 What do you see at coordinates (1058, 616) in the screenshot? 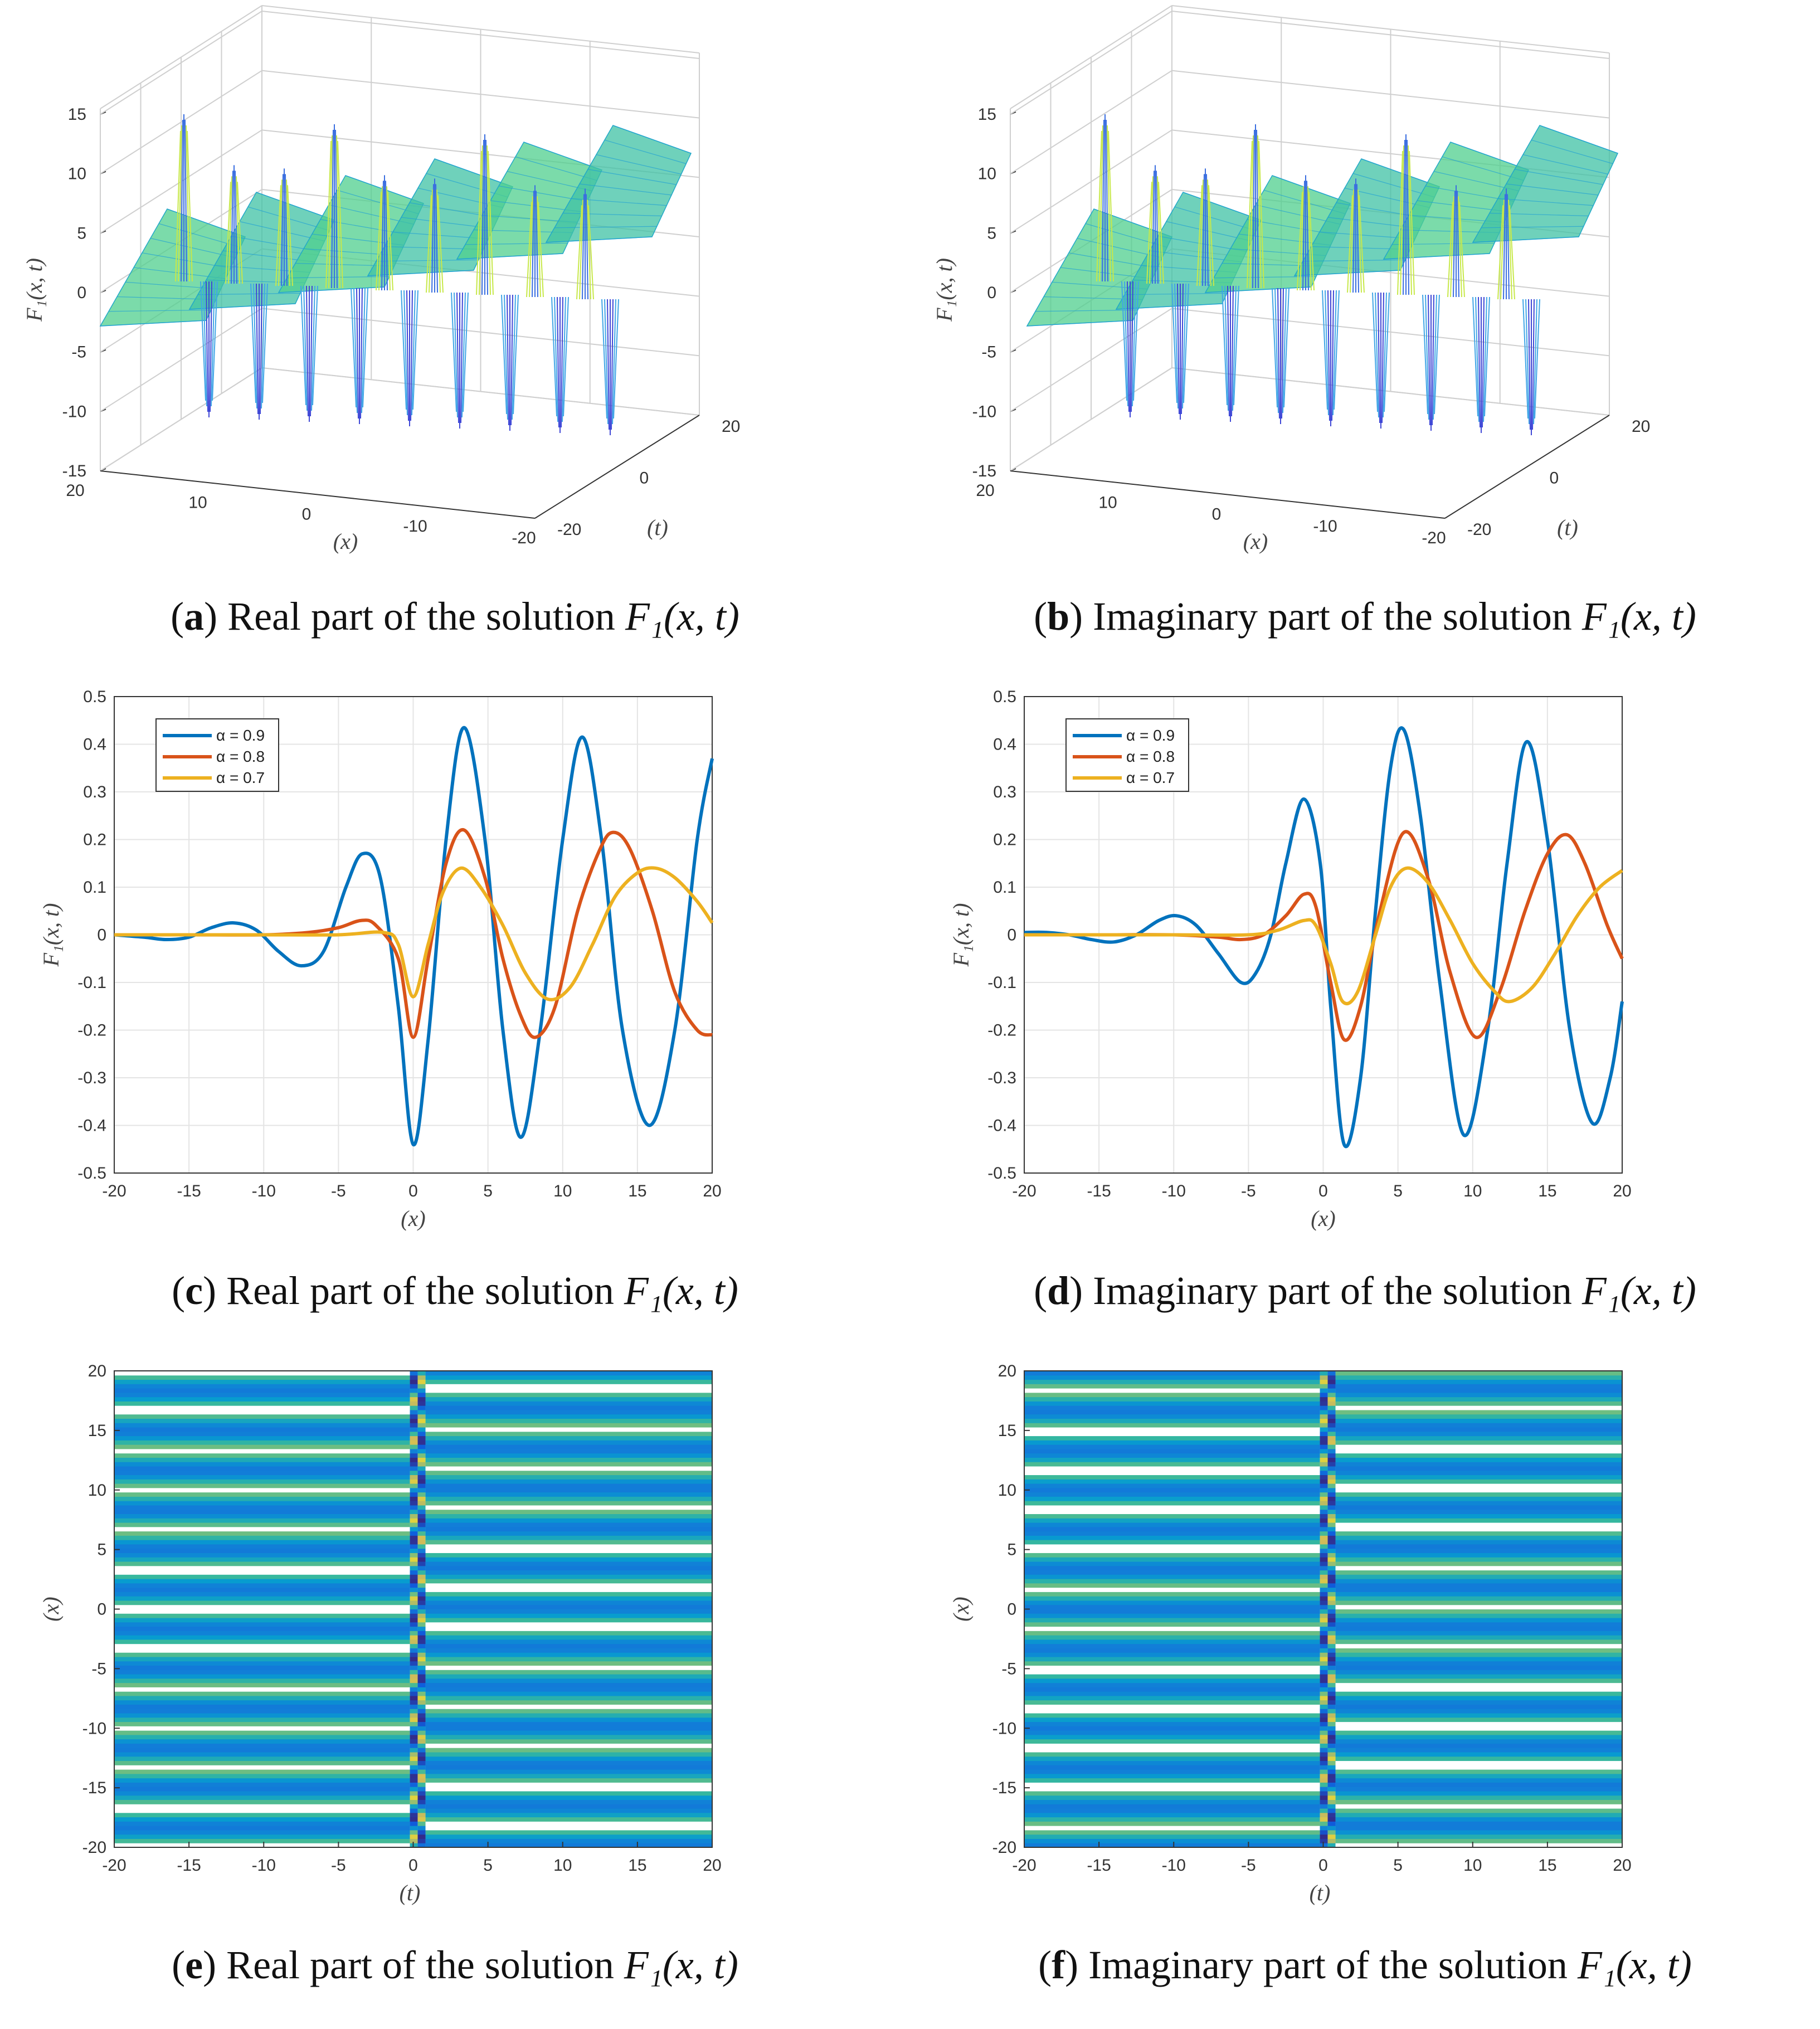
I see `caption-letter-b: b` at bounding box center [1058, 616].